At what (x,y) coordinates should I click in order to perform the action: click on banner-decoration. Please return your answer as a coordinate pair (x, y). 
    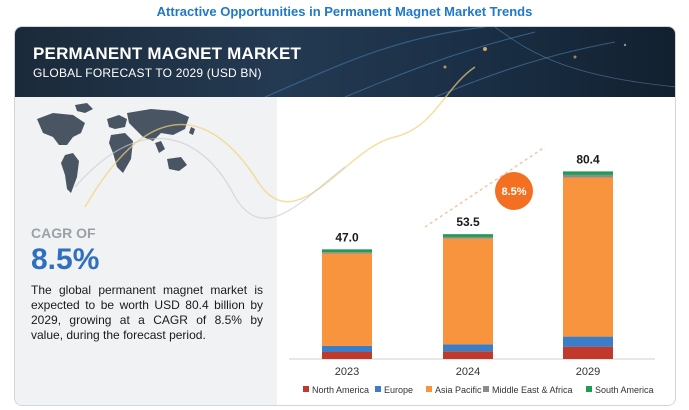
    Looking at the image, I should click on (469, 62).